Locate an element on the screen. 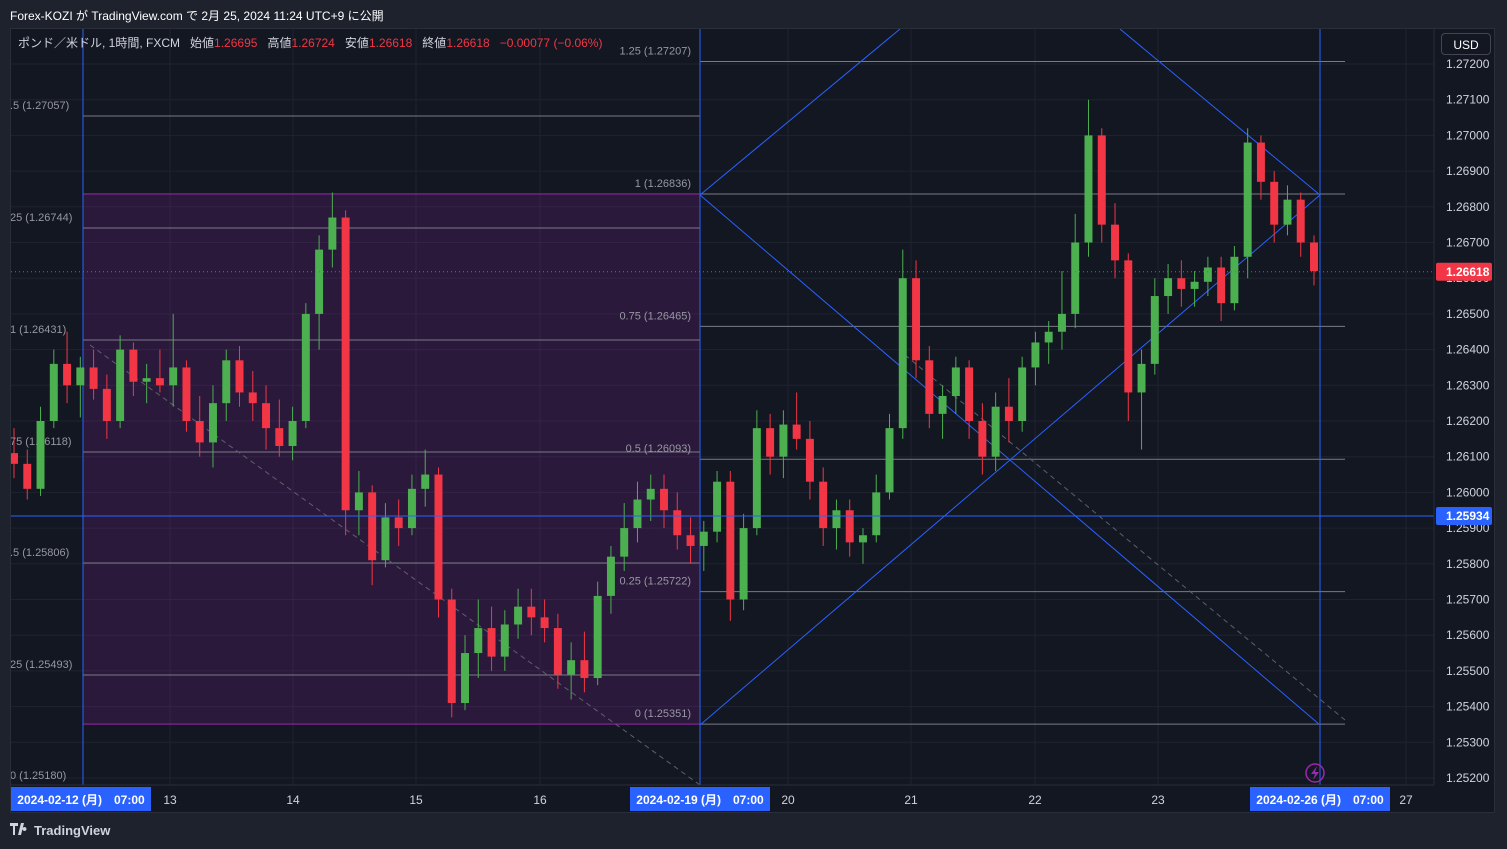 This screenshot has width=1507, height=849. date-highlight-label: 2024-02-12 (月) 07:00 is located at coordinates (81, 800).